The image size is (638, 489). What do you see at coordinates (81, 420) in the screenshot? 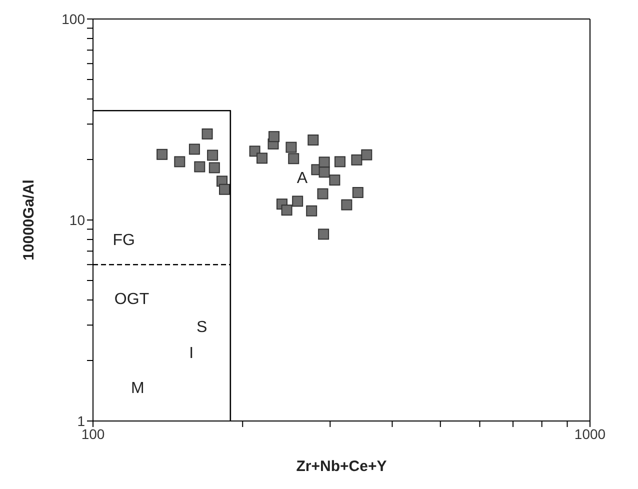
I see `y-tick-label: 1` at bounding box center [81, 420].